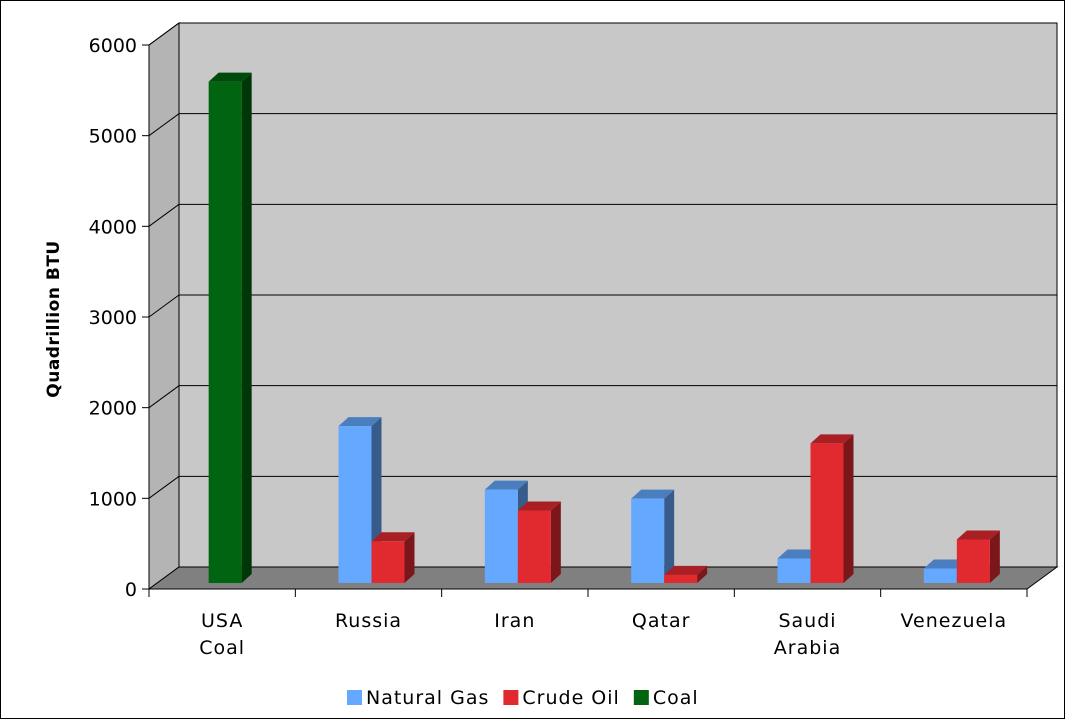 Image resolution: width=1065 pixels, height=720 pixels. What do you see at coordinates (54, 318) in the screenshot?
I see `y-axis-label: Quadrillion BTU` at bounding box center [54, 318].